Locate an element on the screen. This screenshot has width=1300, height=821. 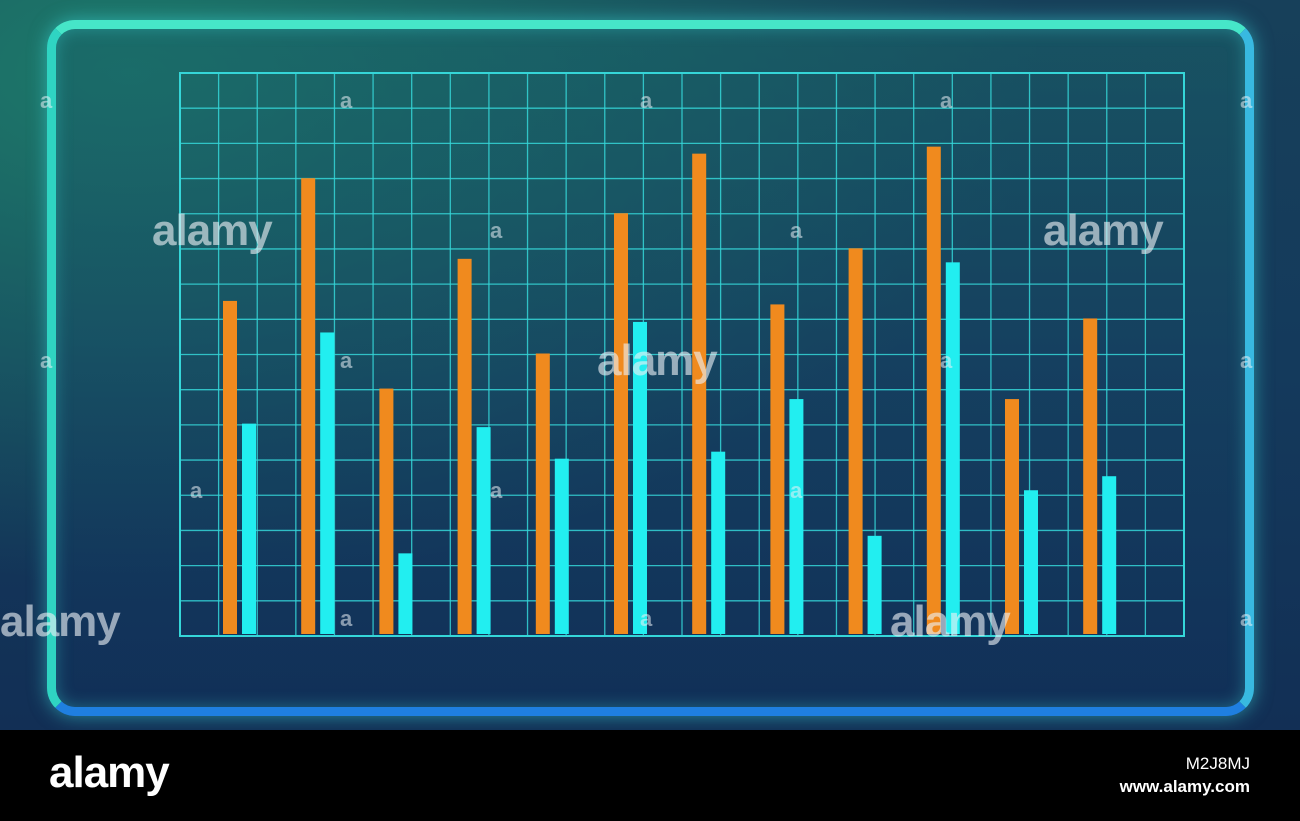
footer-brand-logo: alamy is located at coordinates (109, 772).